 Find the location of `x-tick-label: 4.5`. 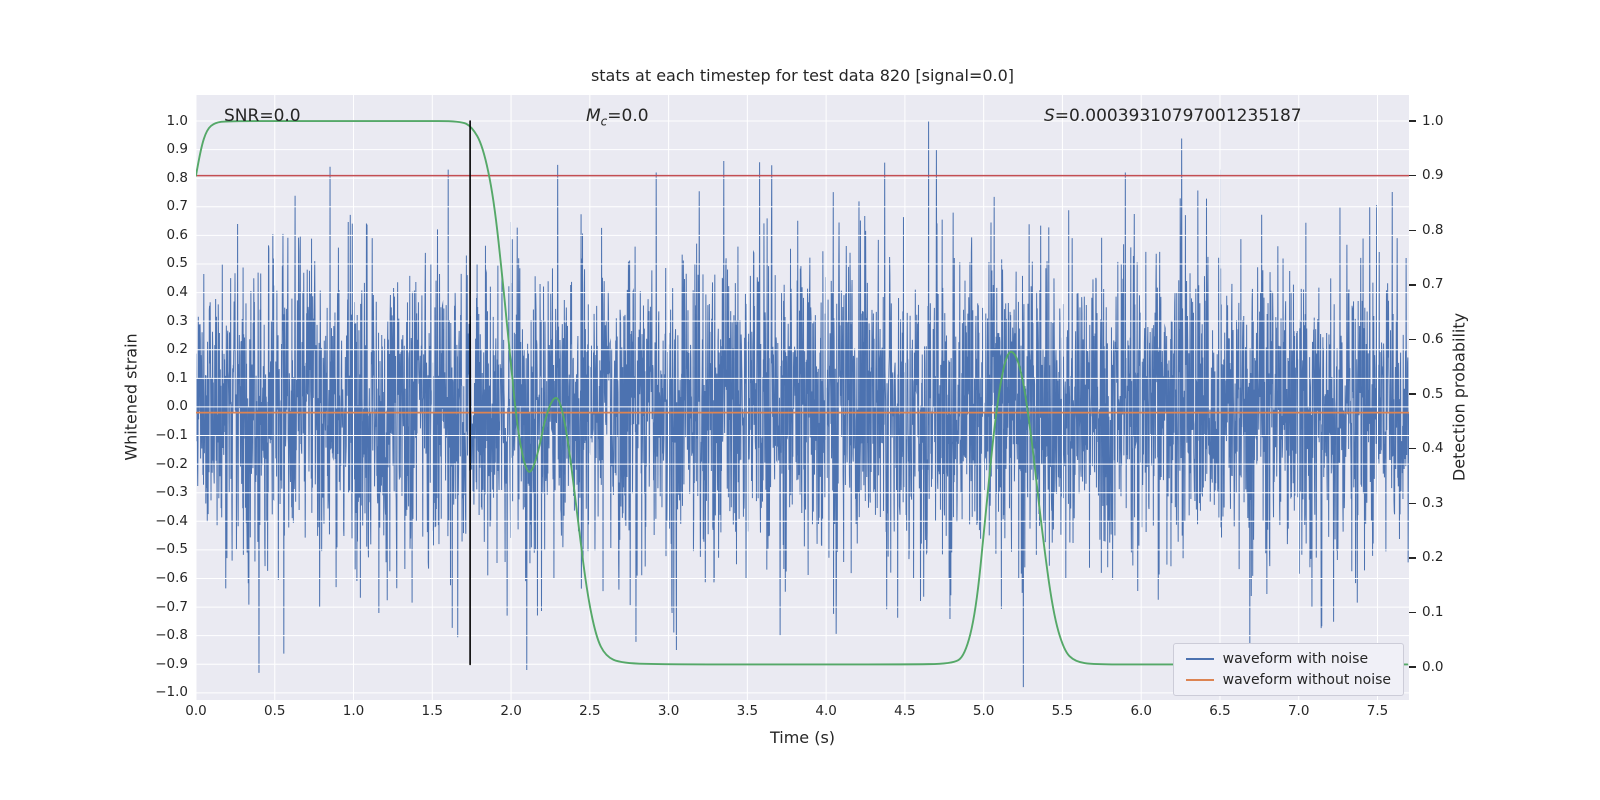

x-tick-label: 4.5 is located at coordinates (905, 711).